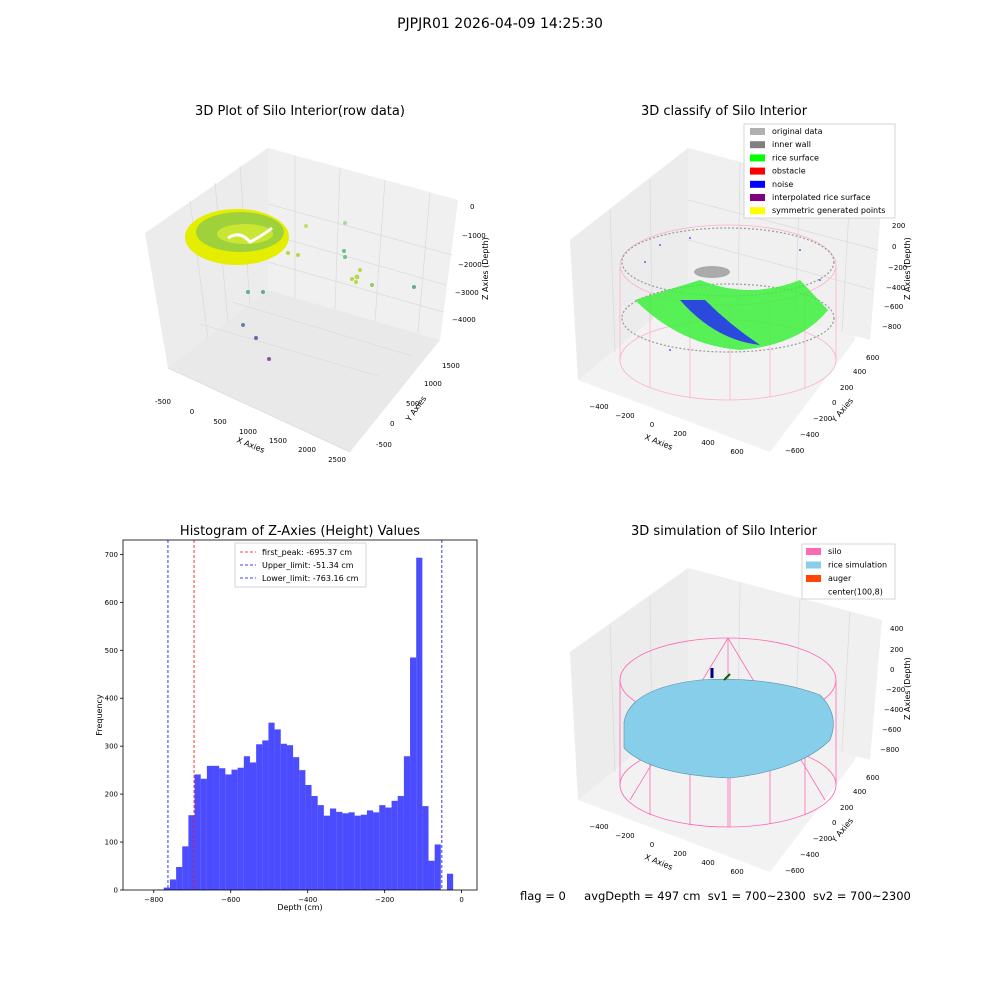  What do you see at coordinates (724, 531) in the screenshot?
I see `simulation-plot-title: 3D simulation of Silo Interior` at bounding box center [724, 531].